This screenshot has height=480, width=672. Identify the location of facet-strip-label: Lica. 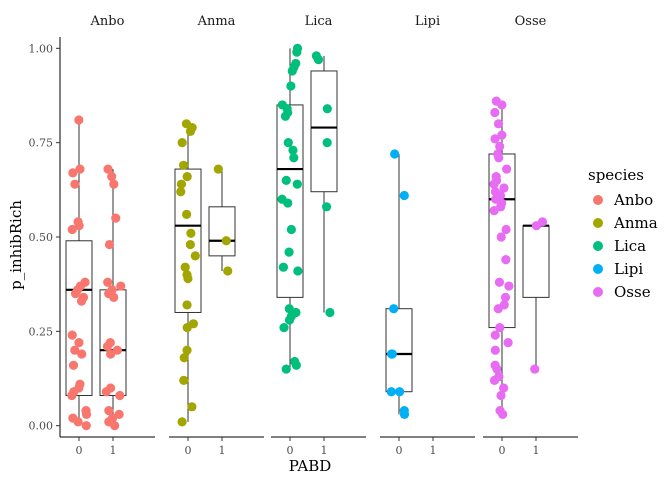
(319, 21).